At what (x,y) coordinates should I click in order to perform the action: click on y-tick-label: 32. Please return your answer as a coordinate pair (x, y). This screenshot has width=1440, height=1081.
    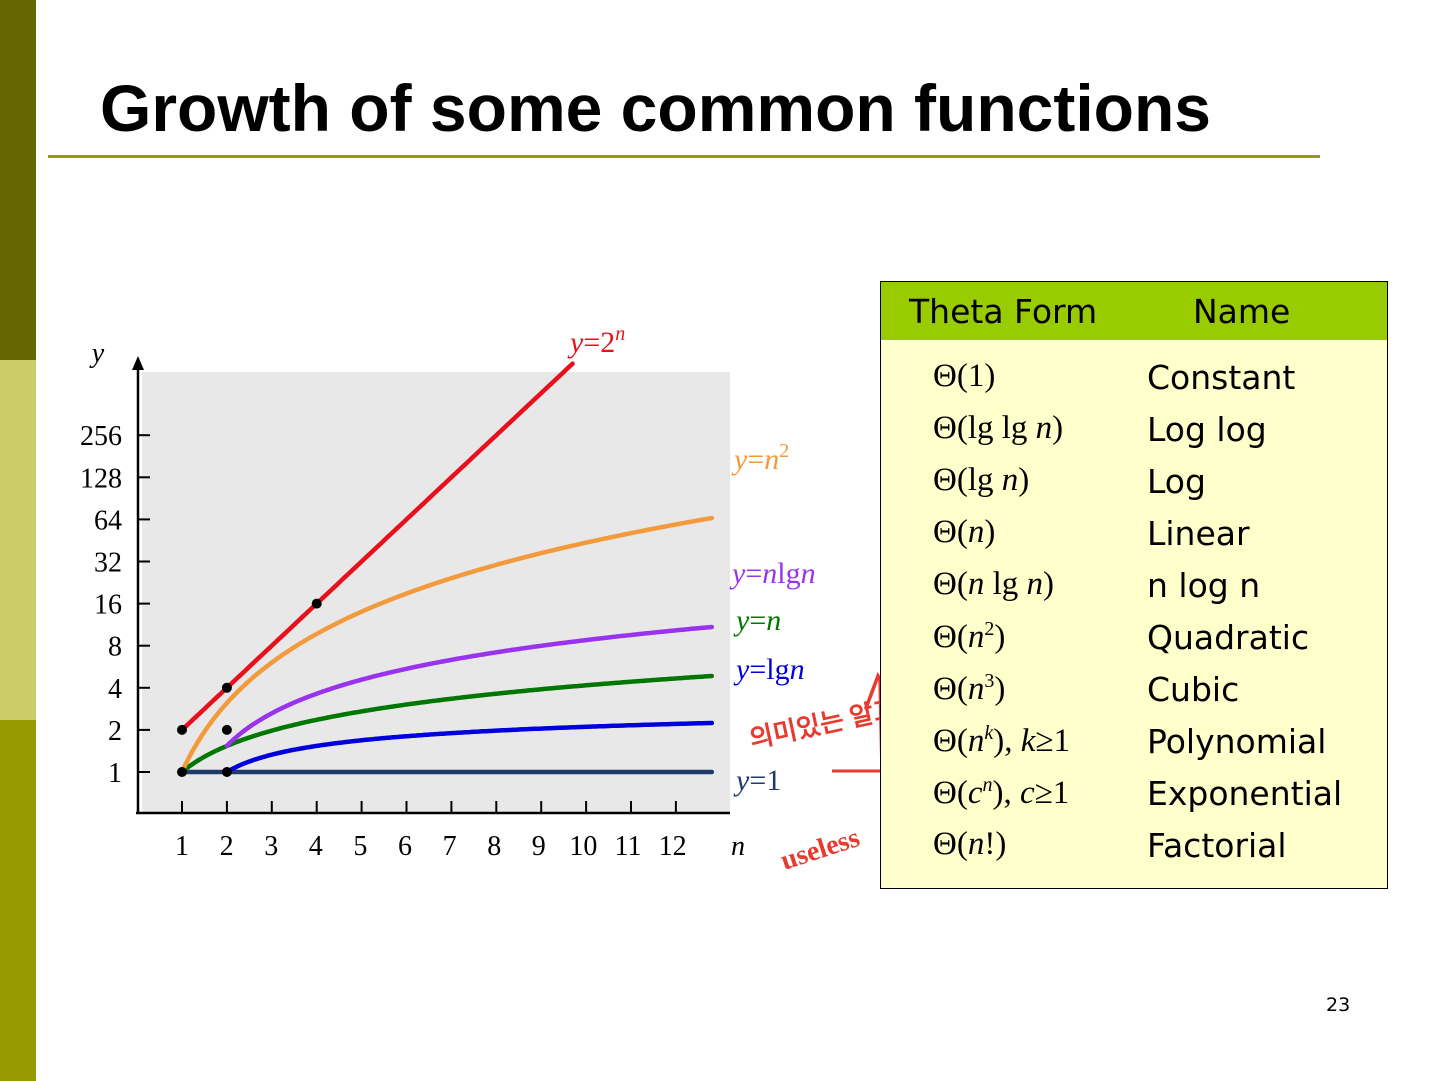
    Looking at the image, I should click on (108, 563).